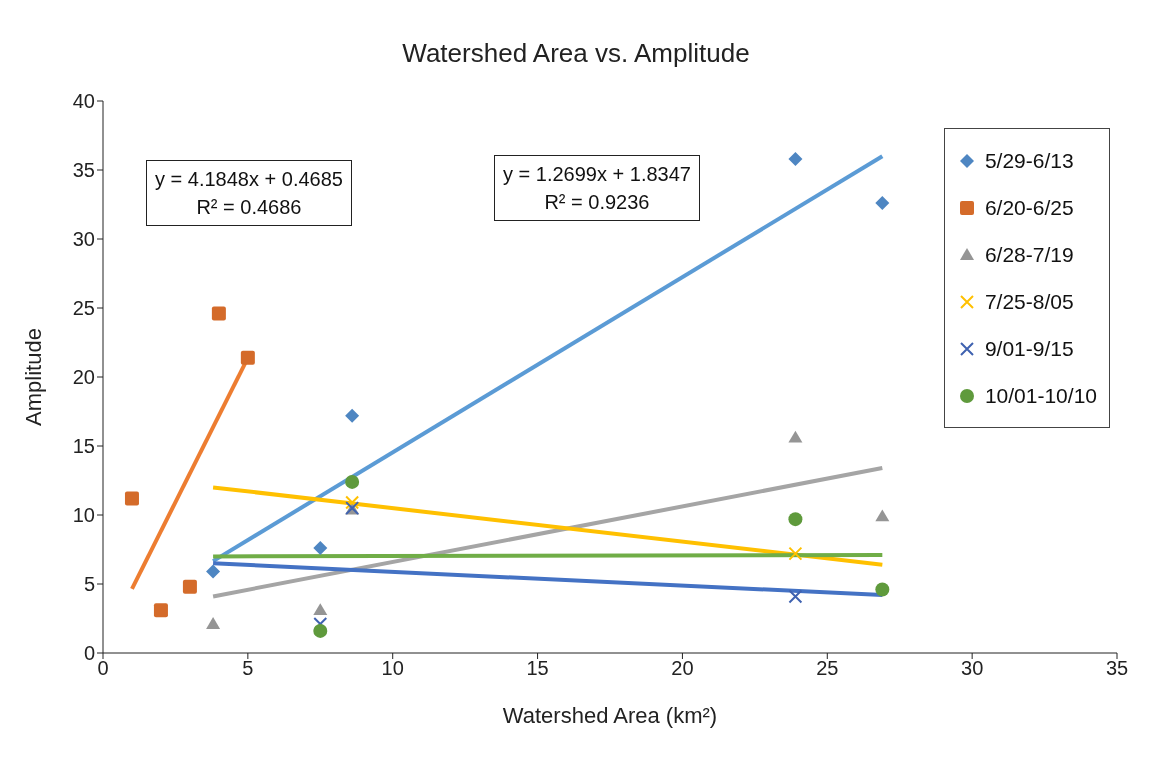 This screenshot has width=1152, height=771. Describe the element at coordinates (682, 668) in the screenshot. I see `x-tick-label: 20` at that location.